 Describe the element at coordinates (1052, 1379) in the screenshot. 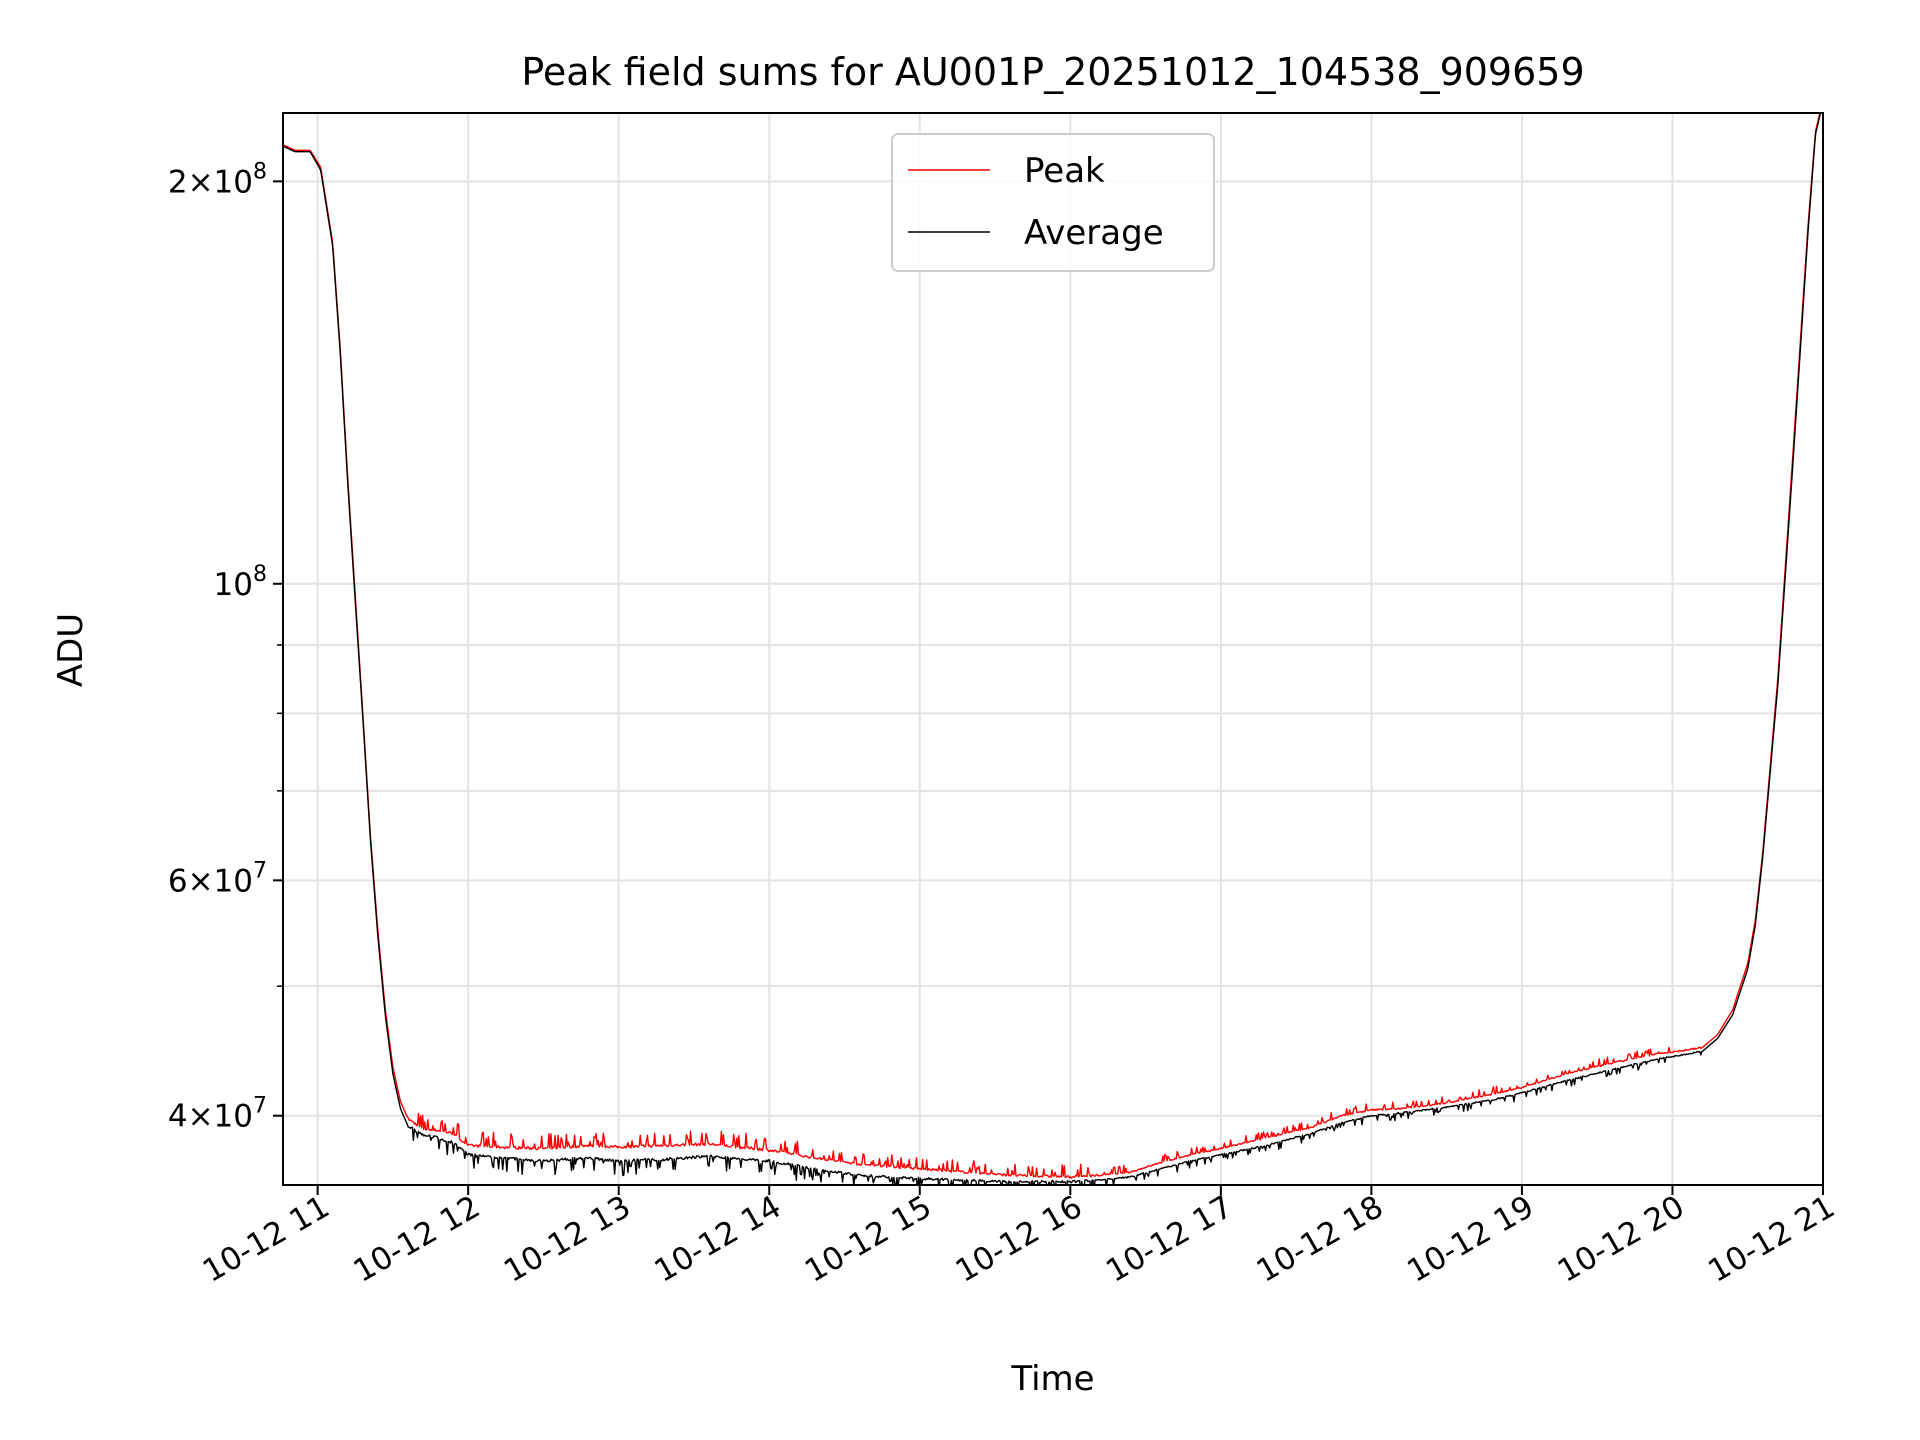

I see `x-axis-label: Time` at that location.